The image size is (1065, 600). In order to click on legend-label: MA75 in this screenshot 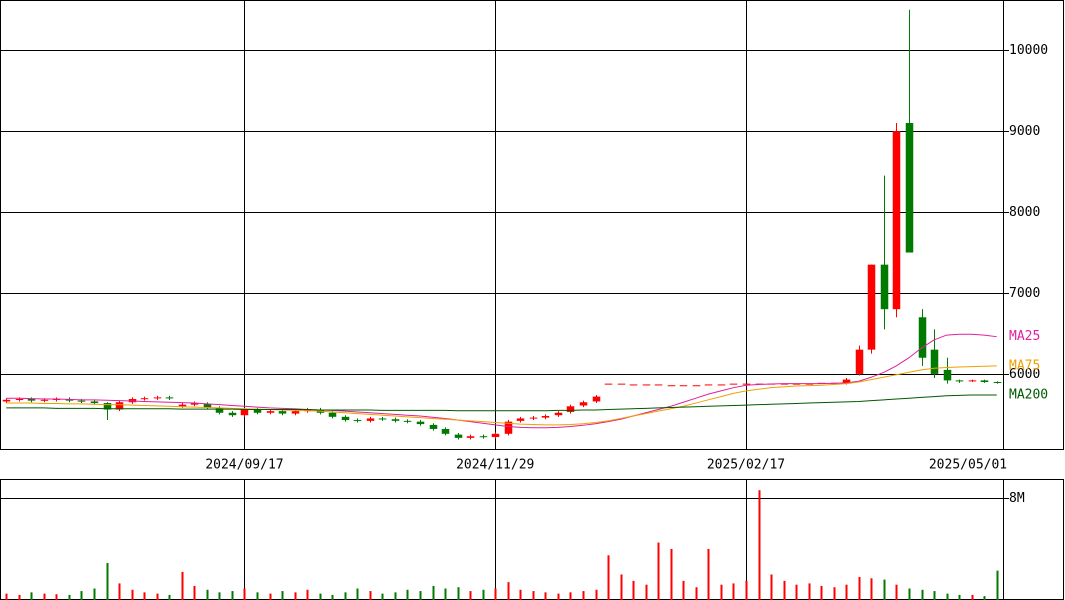, I will do `click(1024, 365)`.